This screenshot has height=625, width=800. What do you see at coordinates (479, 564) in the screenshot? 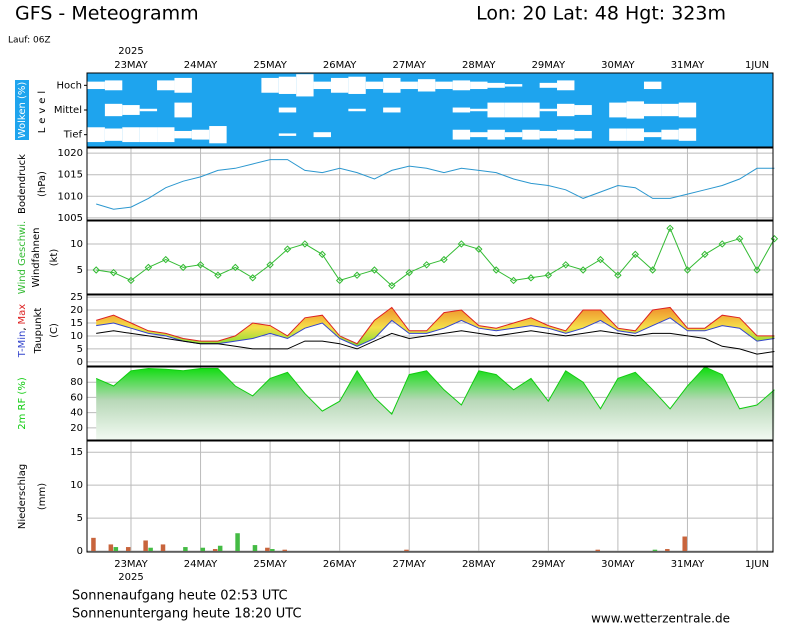
I see `day-label-bottom: 28MAY` at bounding box center [479, 564].